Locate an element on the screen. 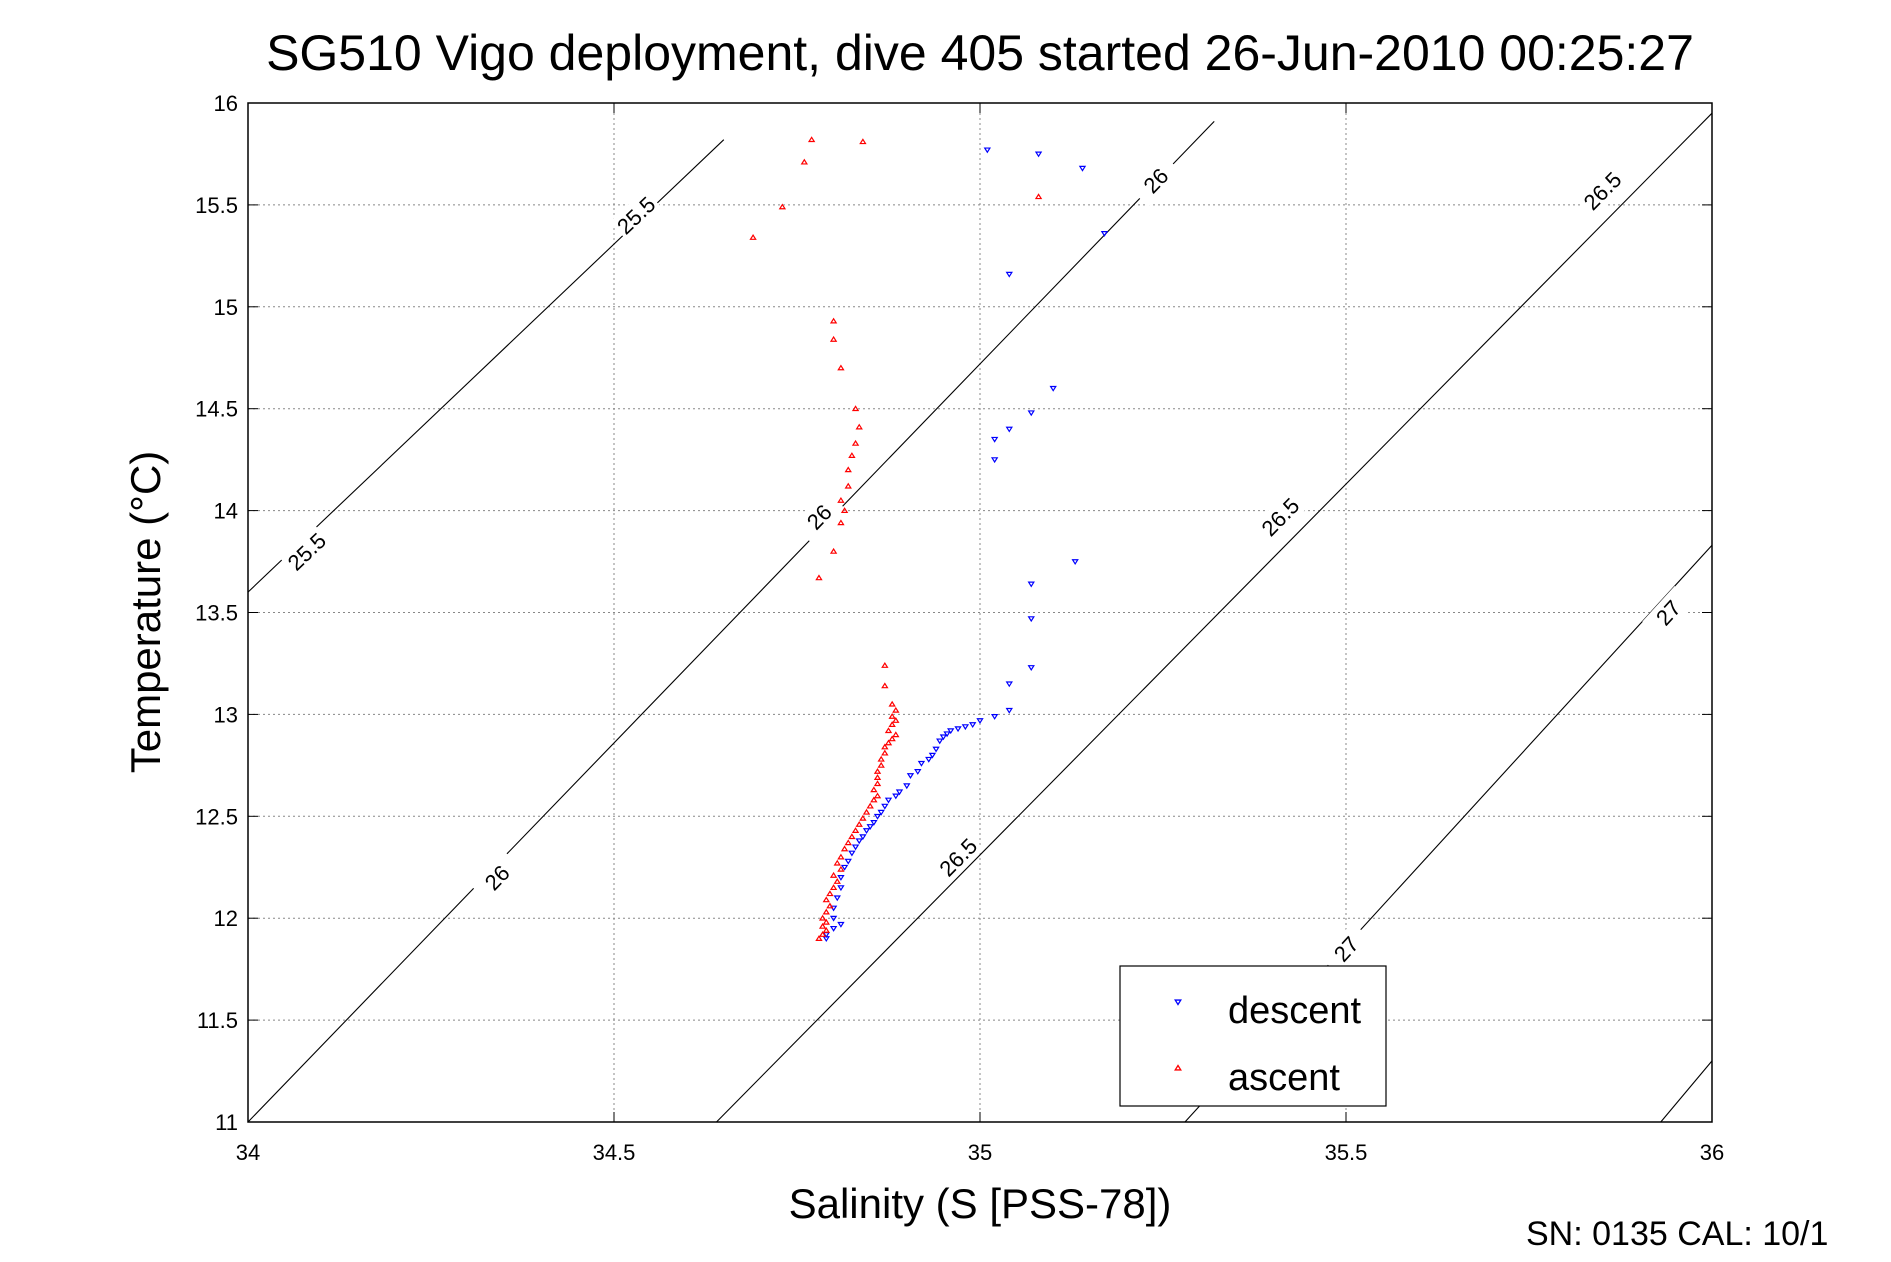 The width and height of the screenshot is (1891, 1262). data-points is located at coordinates (929, 539).